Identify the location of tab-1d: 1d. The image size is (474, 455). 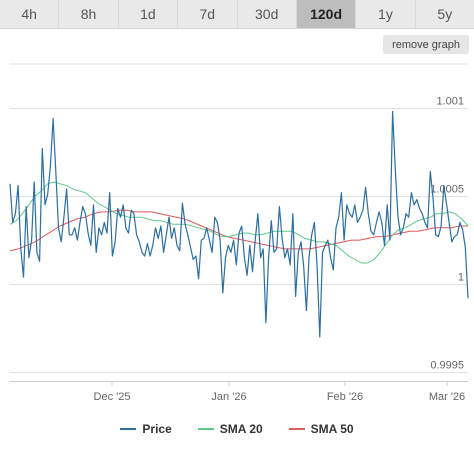
(148, 14).